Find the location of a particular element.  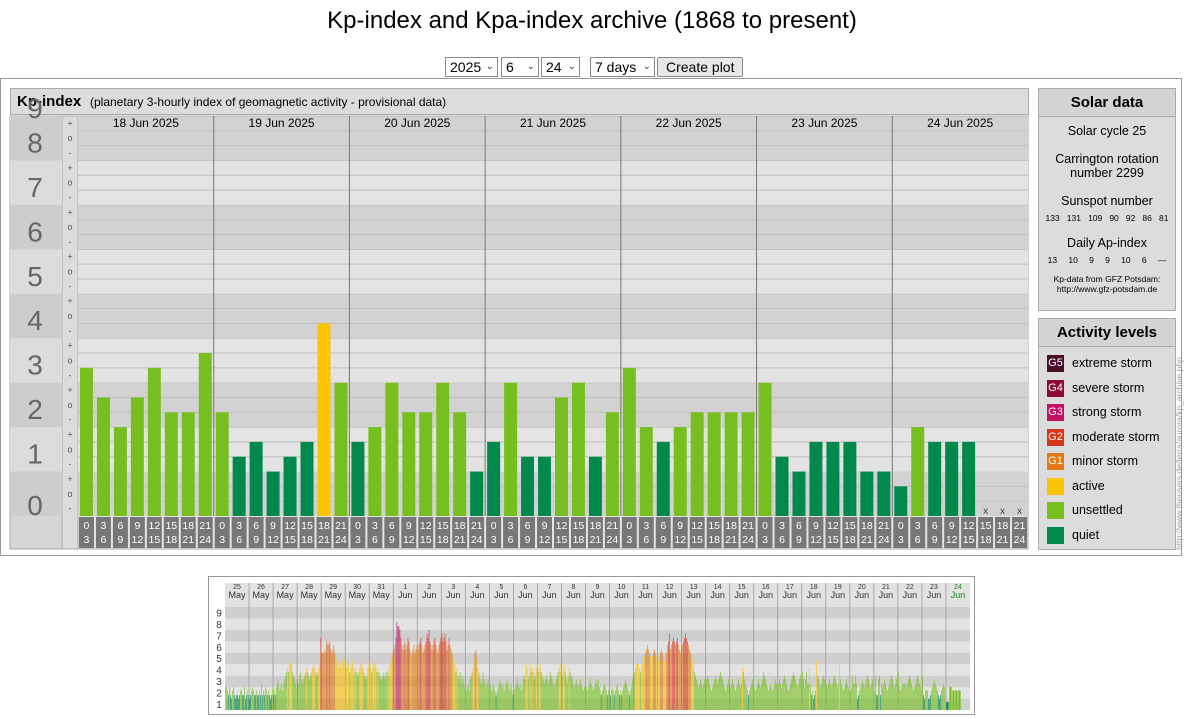

day-select: 24 ⌄ is located at coordinates (560, 67).